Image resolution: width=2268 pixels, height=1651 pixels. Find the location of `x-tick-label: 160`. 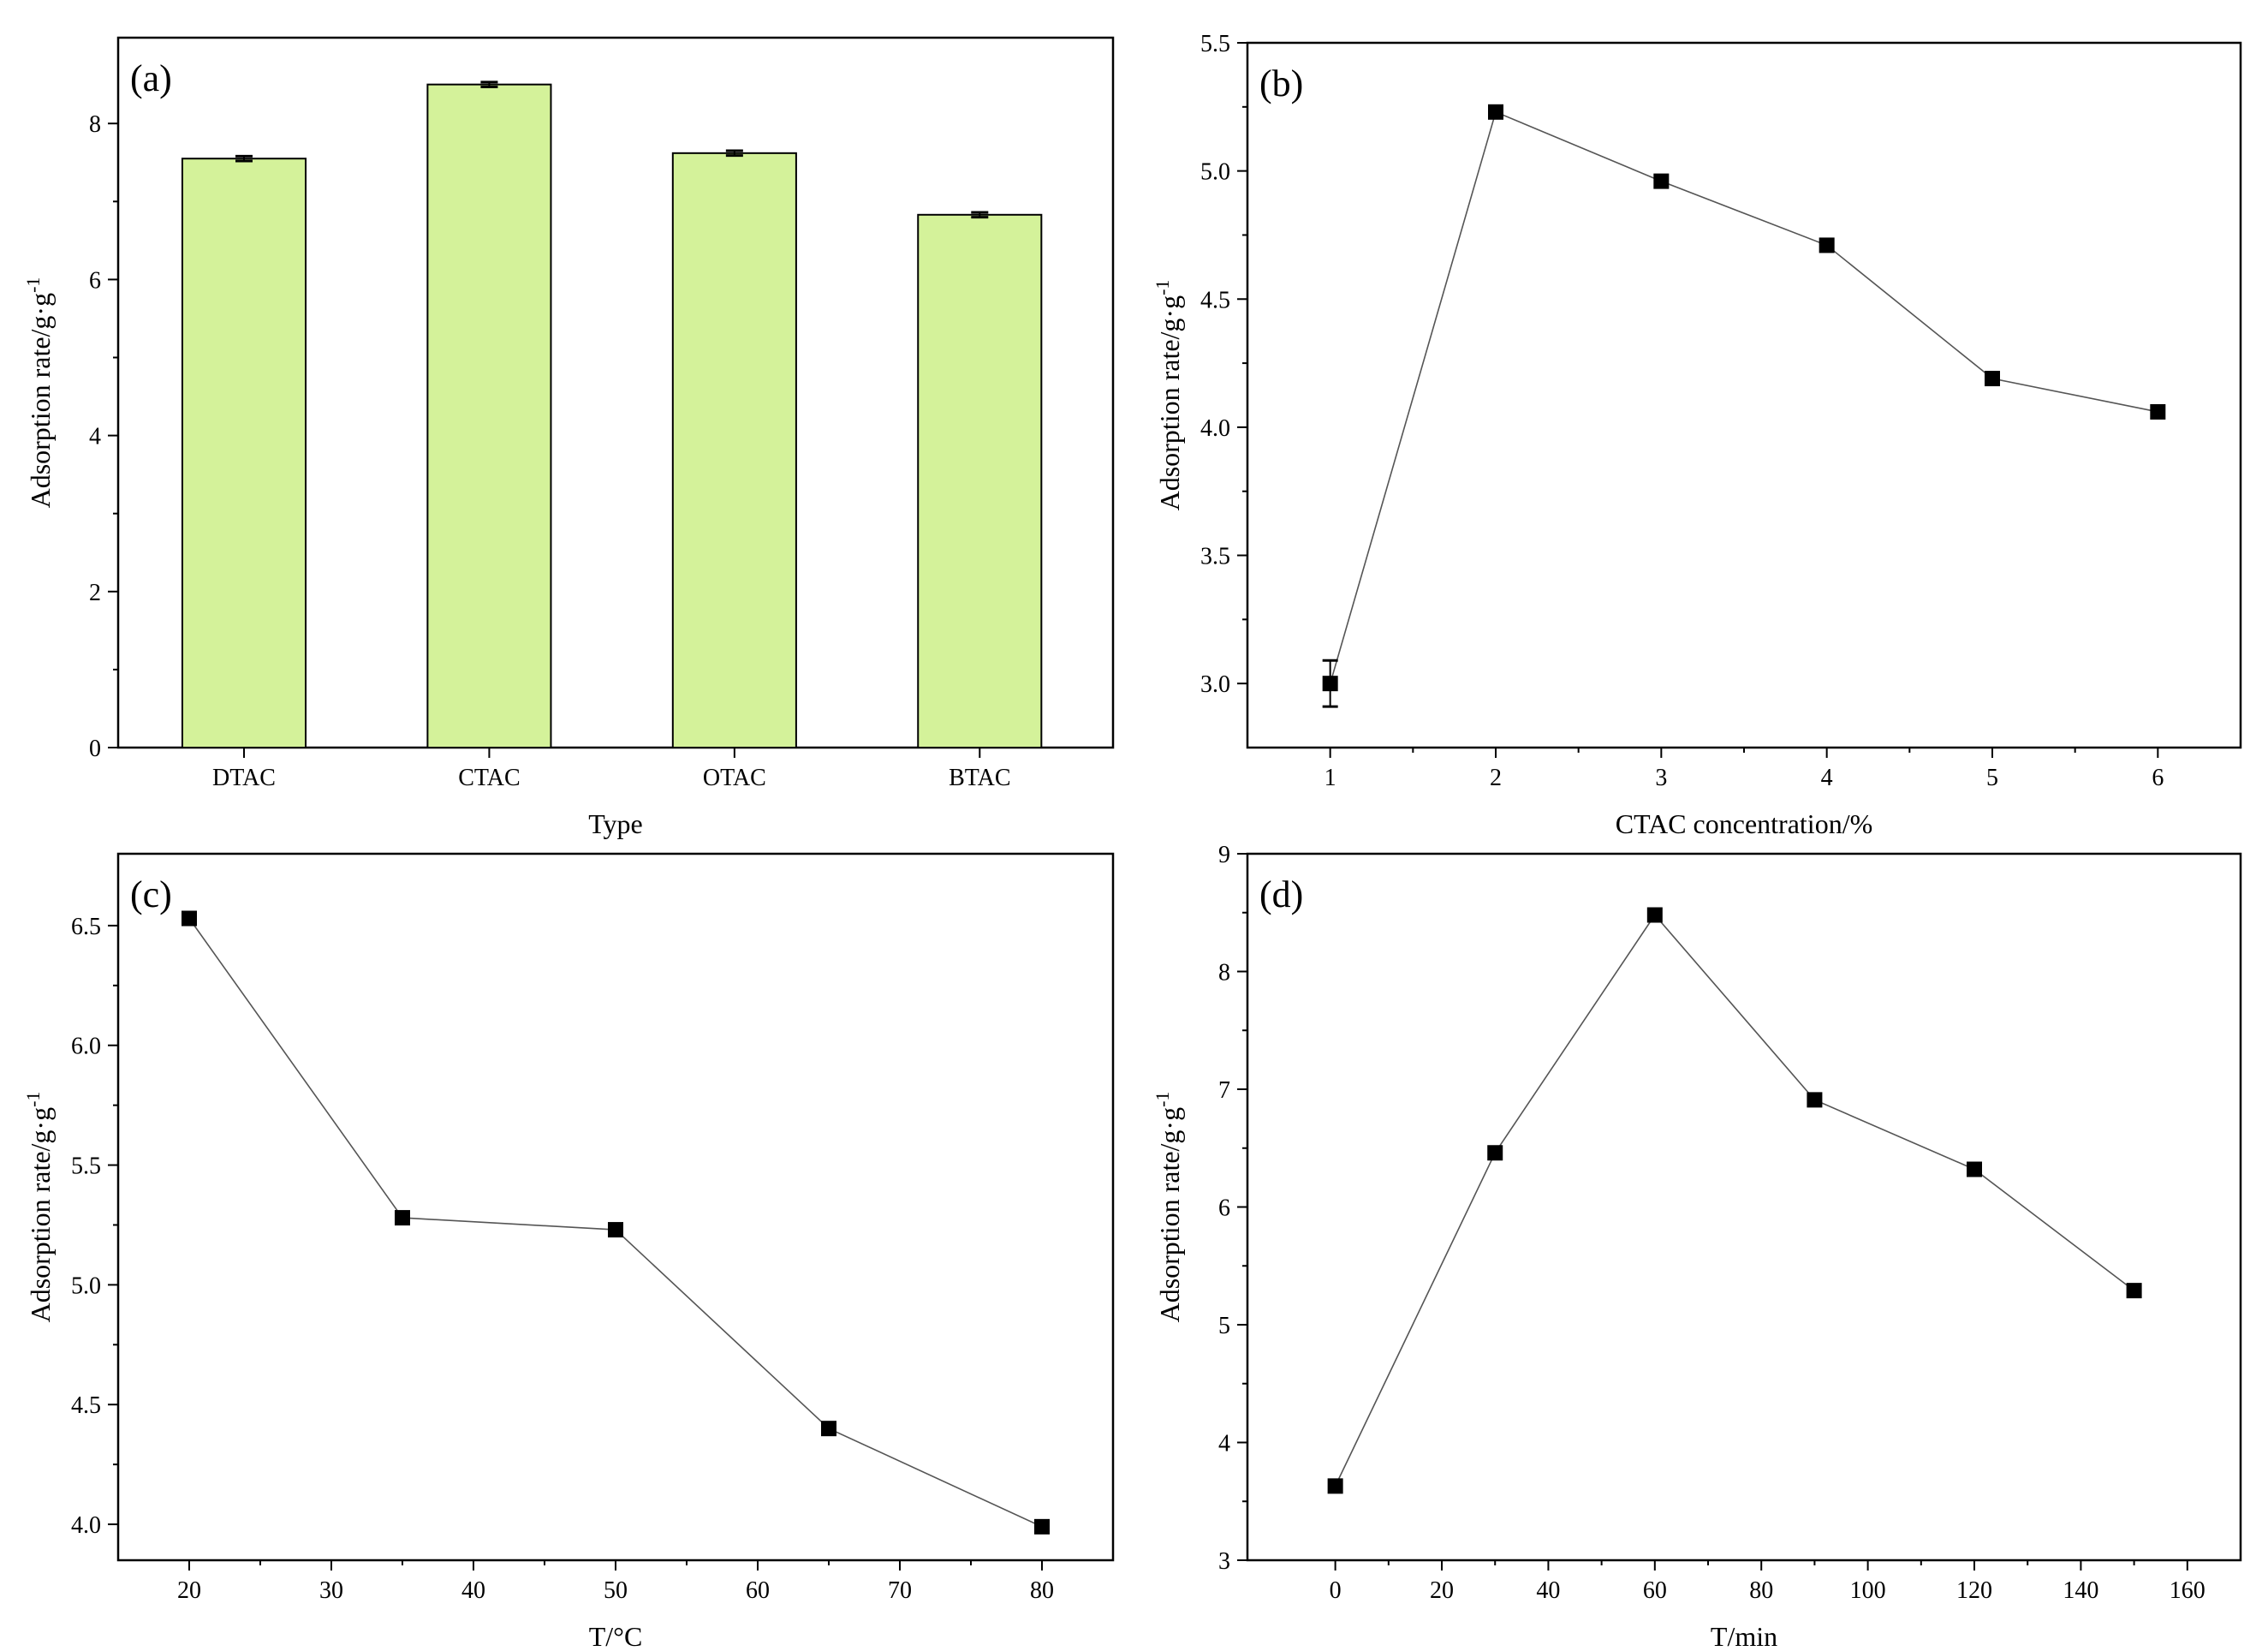

x-tick-label: 160 is located at coordinates (2187, 1590).